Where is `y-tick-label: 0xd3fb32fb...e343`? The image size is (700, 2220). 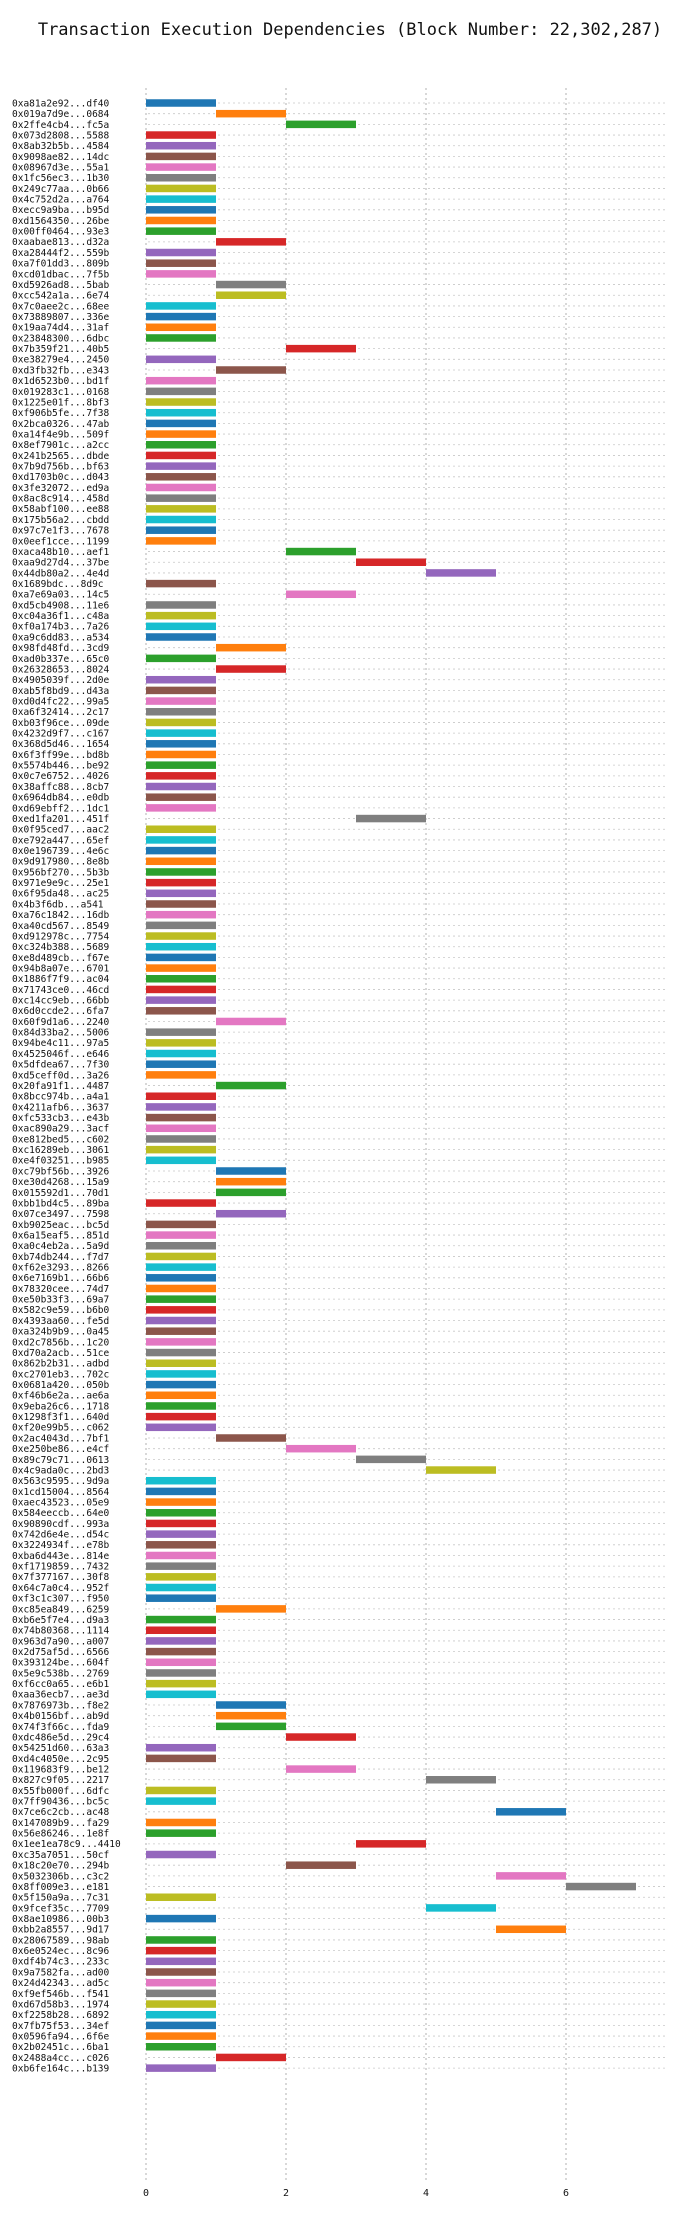
y-tick-label: 0xd3fb32fb...e343 is located at coordinates (60, 370).